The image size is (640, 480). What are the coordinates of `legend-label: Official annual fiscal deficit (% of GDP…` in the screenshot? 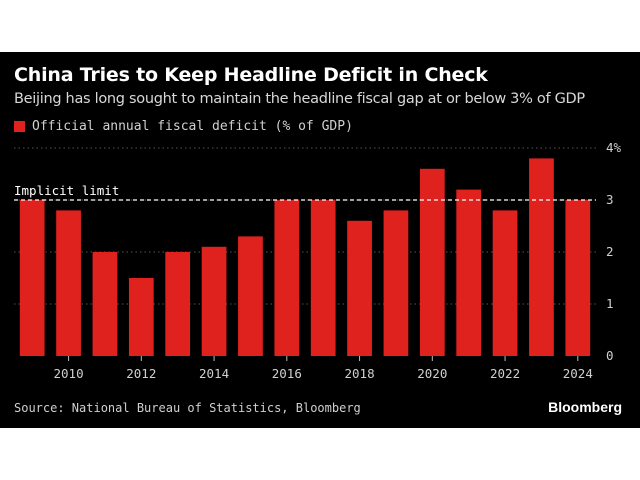 It's located at (192, 126).